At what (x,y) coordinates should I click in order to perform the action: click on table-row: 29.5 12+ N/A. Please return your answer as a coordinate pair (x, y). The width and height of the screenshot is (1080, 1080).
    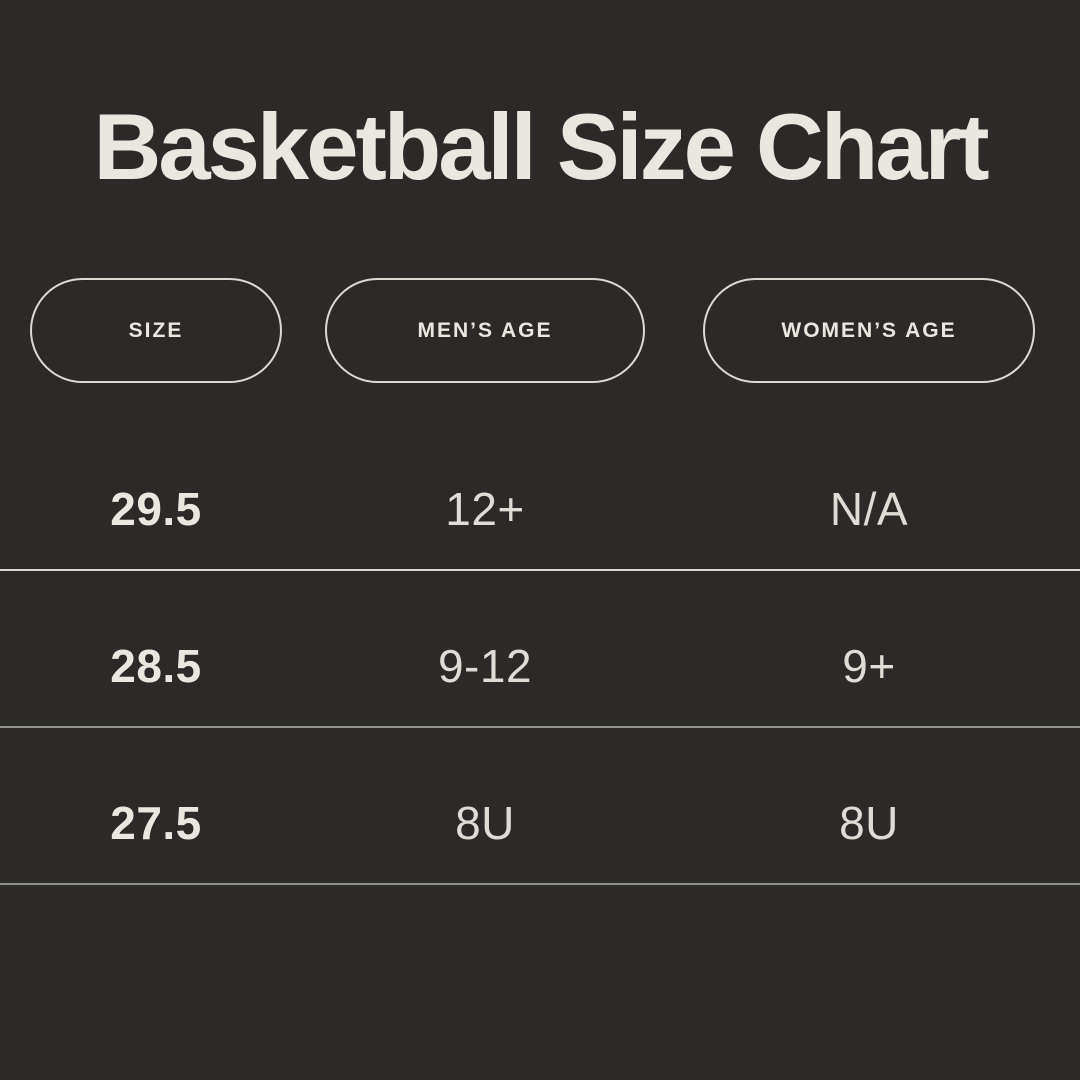
    Looking at the image, I should click on (540, 493).